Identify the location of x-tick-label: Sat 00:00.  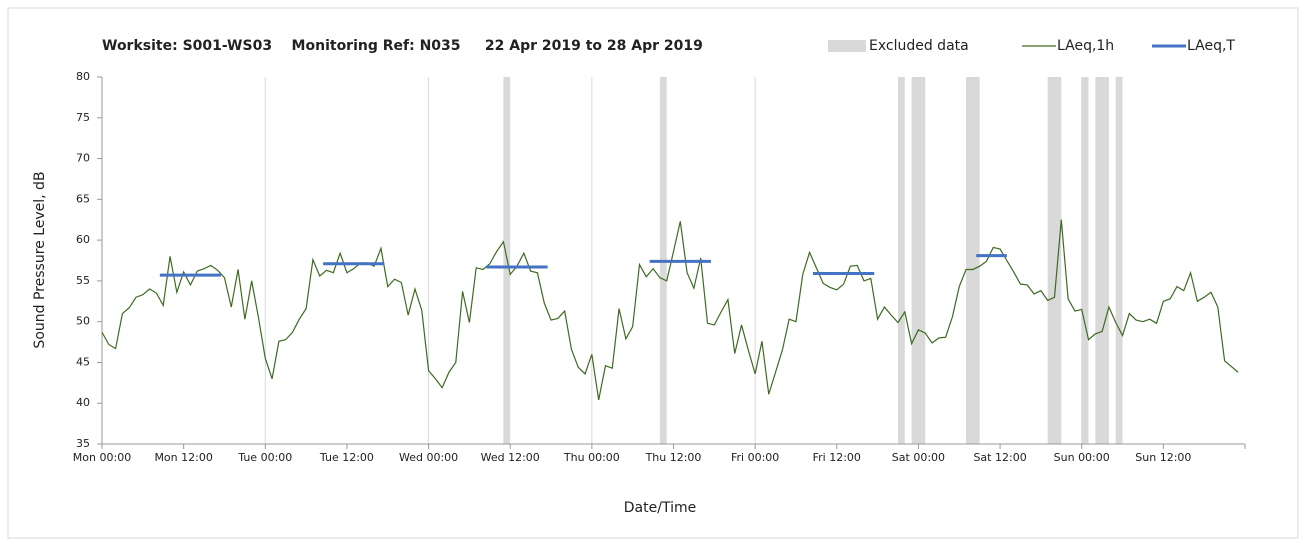
(918, 457).